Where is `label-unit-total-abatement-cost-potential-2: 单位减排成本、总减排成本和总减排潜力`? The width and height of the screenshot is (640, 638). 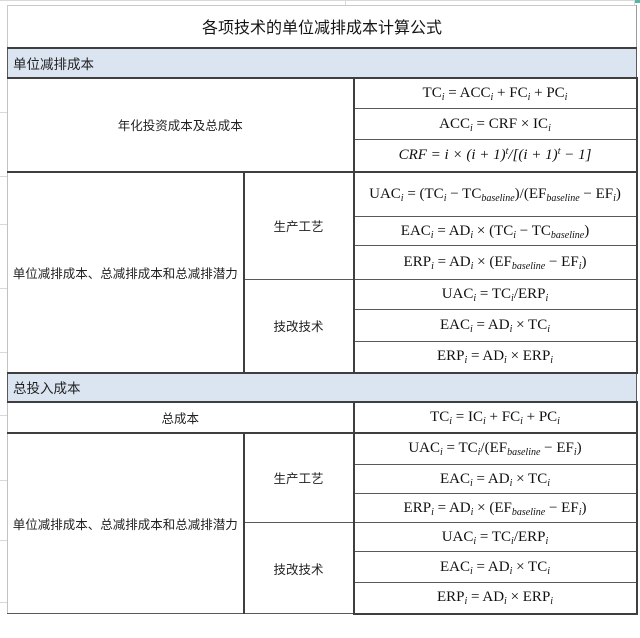 label-unit-total-abatement-cost-potential-2: 单位减排成本、总减排成本和总减排潜力 is located at coordinates (125, 522).